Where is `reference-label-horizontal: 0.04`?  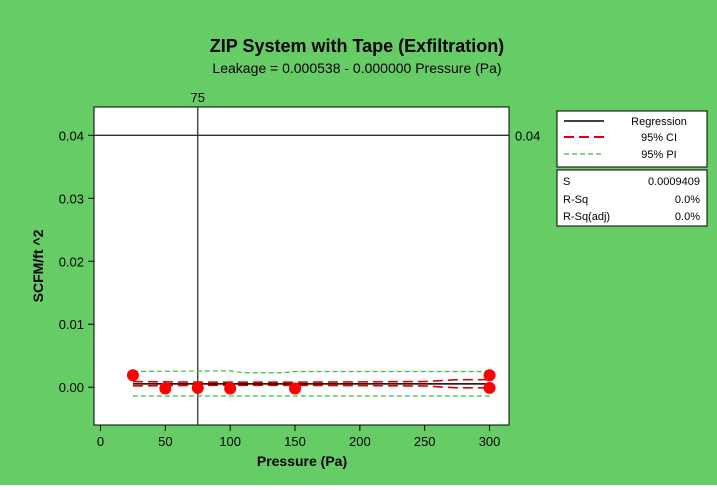
reference-label-horizontal: 0.04 is located at coordinates (527, 135).